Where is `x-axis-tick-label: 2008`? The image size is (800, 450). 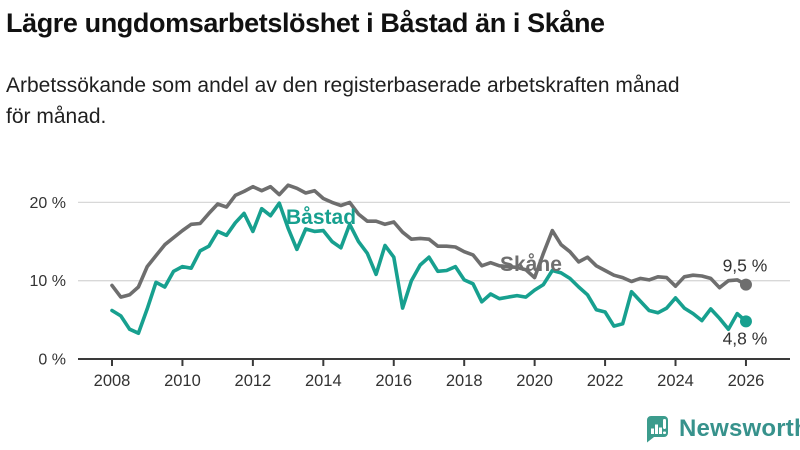 x-axis-tick-label: 2008 is located at coordinates (112, 381).